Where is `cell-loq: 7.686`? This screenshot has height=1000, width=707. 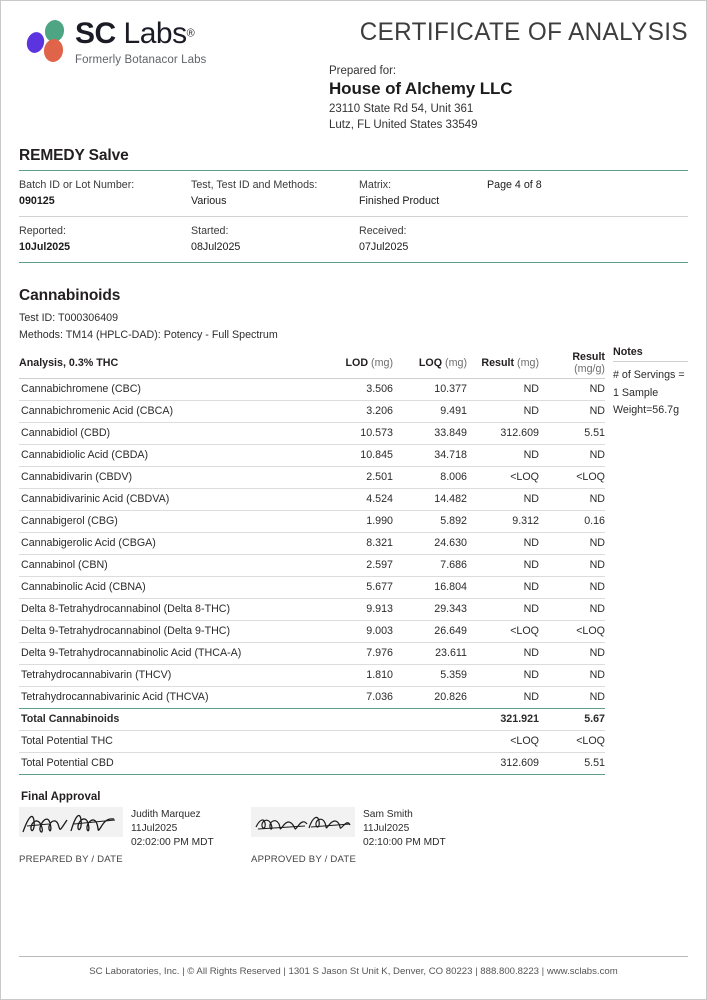
cell-loq: 7.686 is located at coordinates (453, 565).